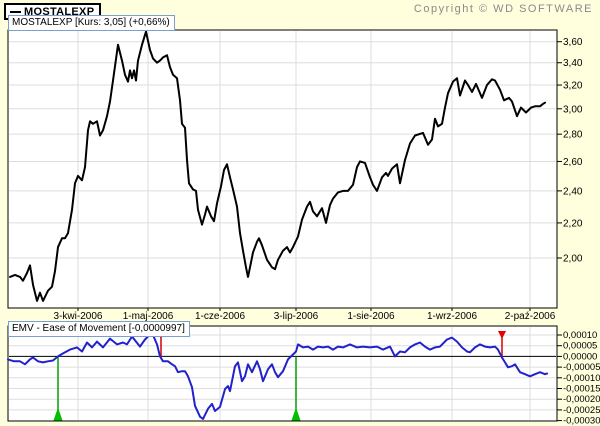 The image size is (600, 426). What do you see at coordinates (581, 378) in the screenshot?
I see `emv-axis-label: -0,00010` at bounding box center [581, 378].